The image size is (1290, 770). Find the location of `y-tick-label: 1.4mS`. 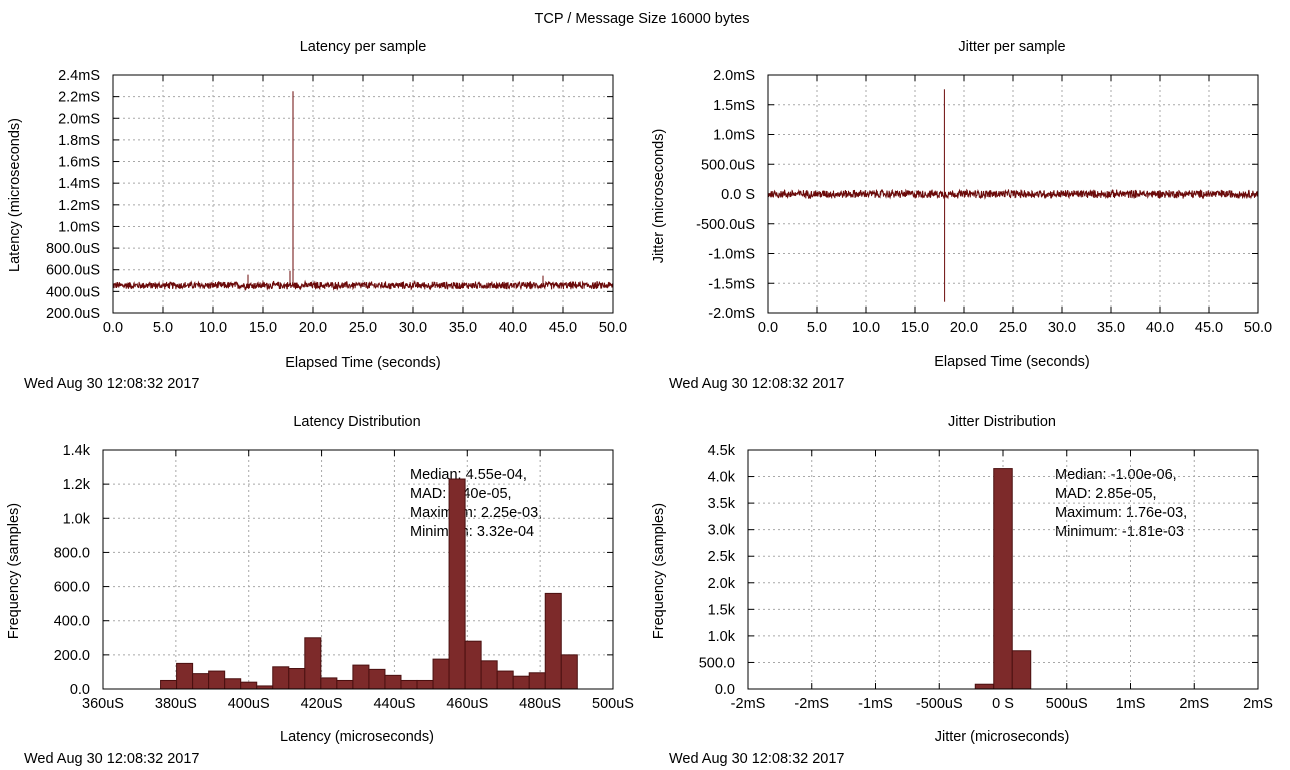

y-tick-label: 1.4mS is located at coordinates (79, 184).